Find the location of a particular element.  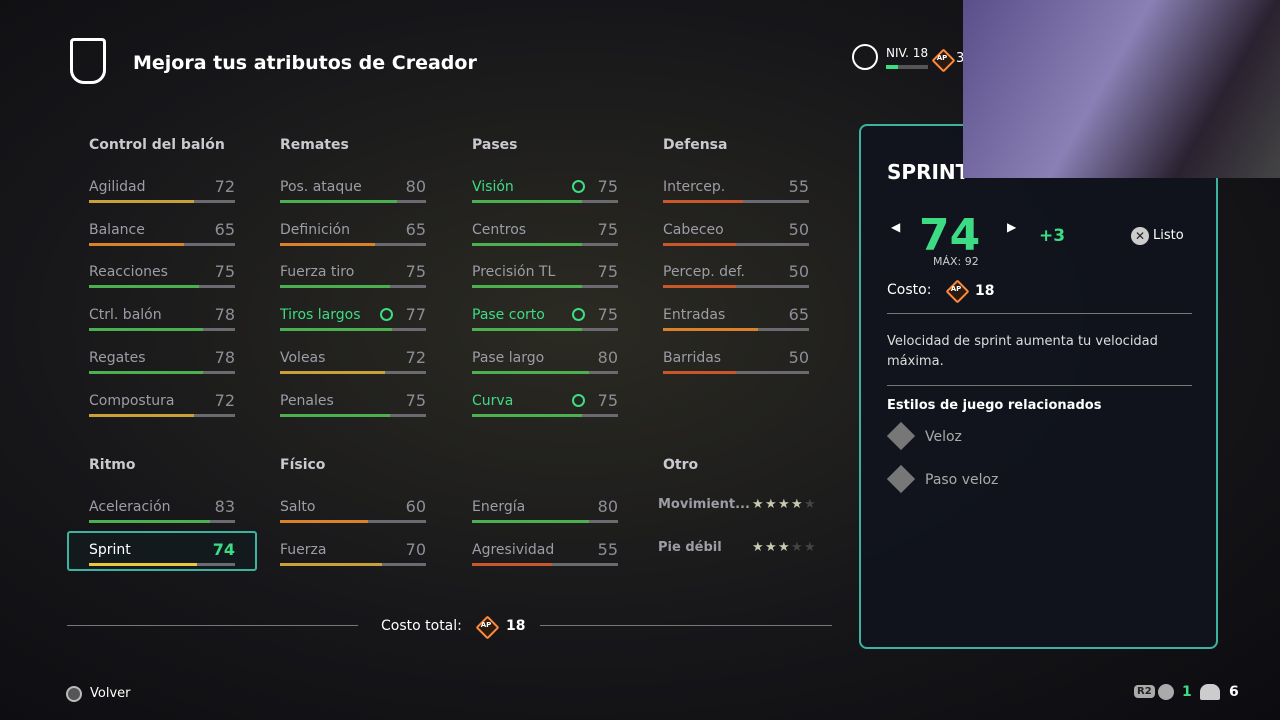

attribute-name: Centros is located at coordinates (499, 229).